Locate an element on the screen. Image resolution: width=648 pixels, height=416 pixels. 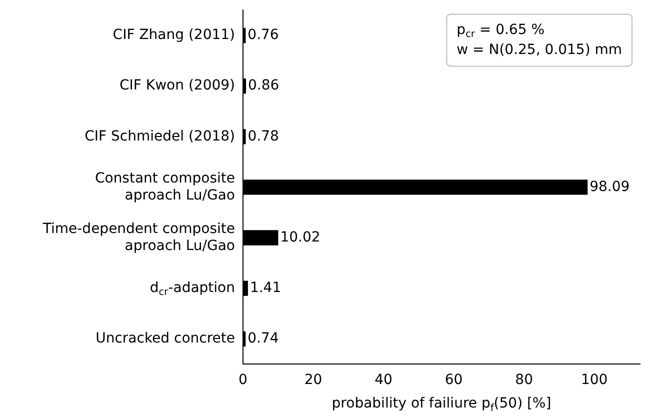
data-label: 98.09 is located at coordinates (610, 186).